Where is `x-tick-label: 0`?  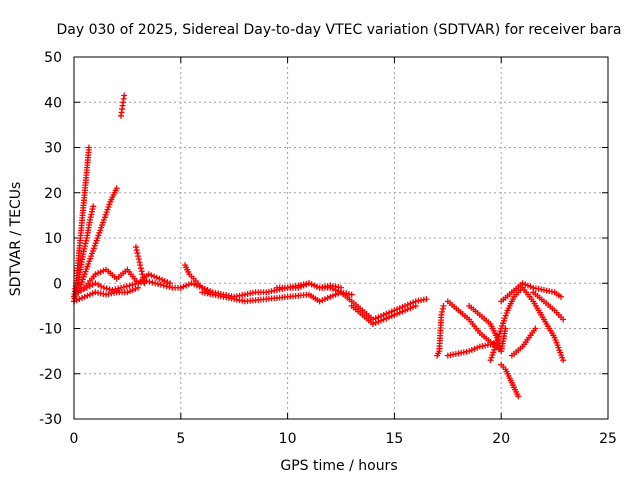
x-tick-label: 0 is located at coordinates (74, 439).